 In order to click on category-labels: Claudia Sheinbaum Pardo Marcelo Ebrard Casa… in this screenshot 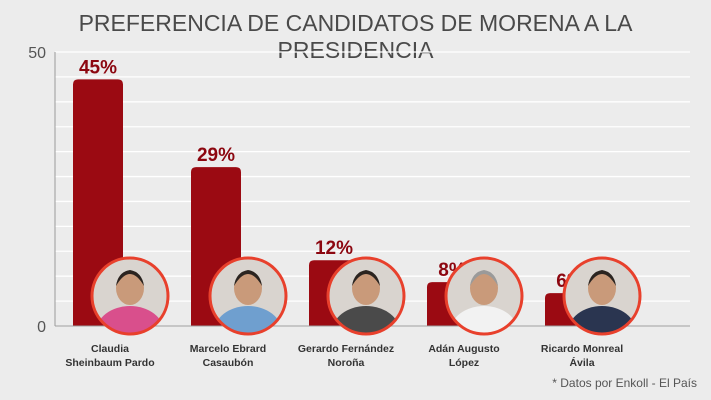, I will do `click(344, 356)`.